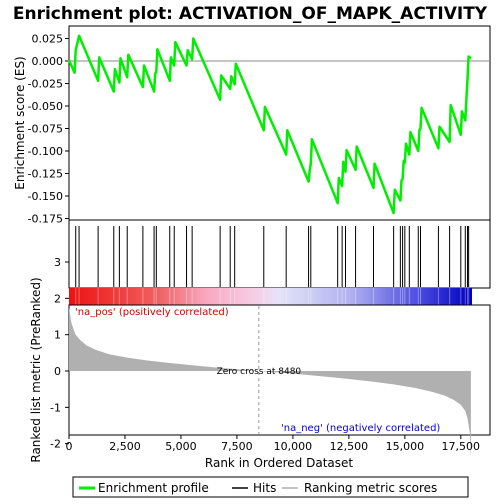 The height and width of the screenshot is (504, 500). I want to click on x-tick-label: 12,500, so click(349, 446).